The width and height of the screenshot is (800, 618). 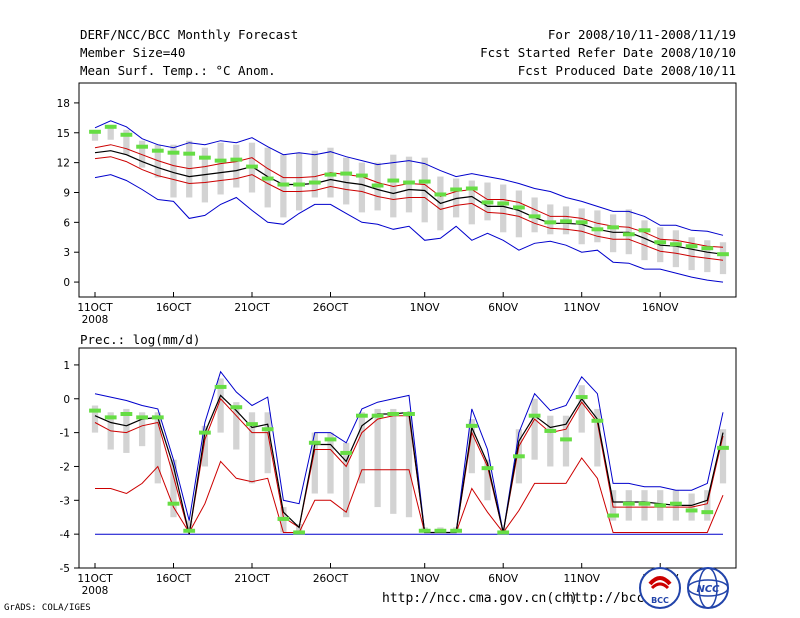 I want to click on bcc-url-link: http://bcc.c, so click(x=613, y=598).